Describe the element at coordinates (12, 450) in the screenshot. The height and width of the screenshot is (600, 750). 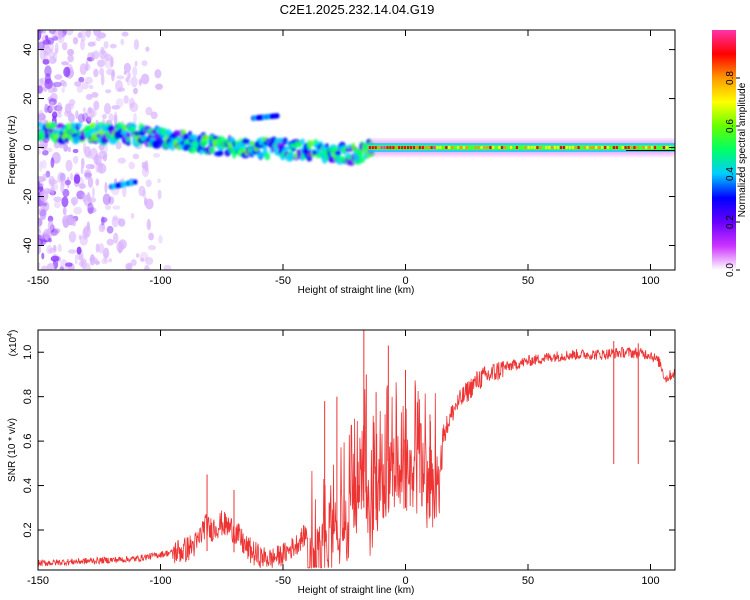
I see `snr-ylabel: SNR (10 * v/v)` at that location.